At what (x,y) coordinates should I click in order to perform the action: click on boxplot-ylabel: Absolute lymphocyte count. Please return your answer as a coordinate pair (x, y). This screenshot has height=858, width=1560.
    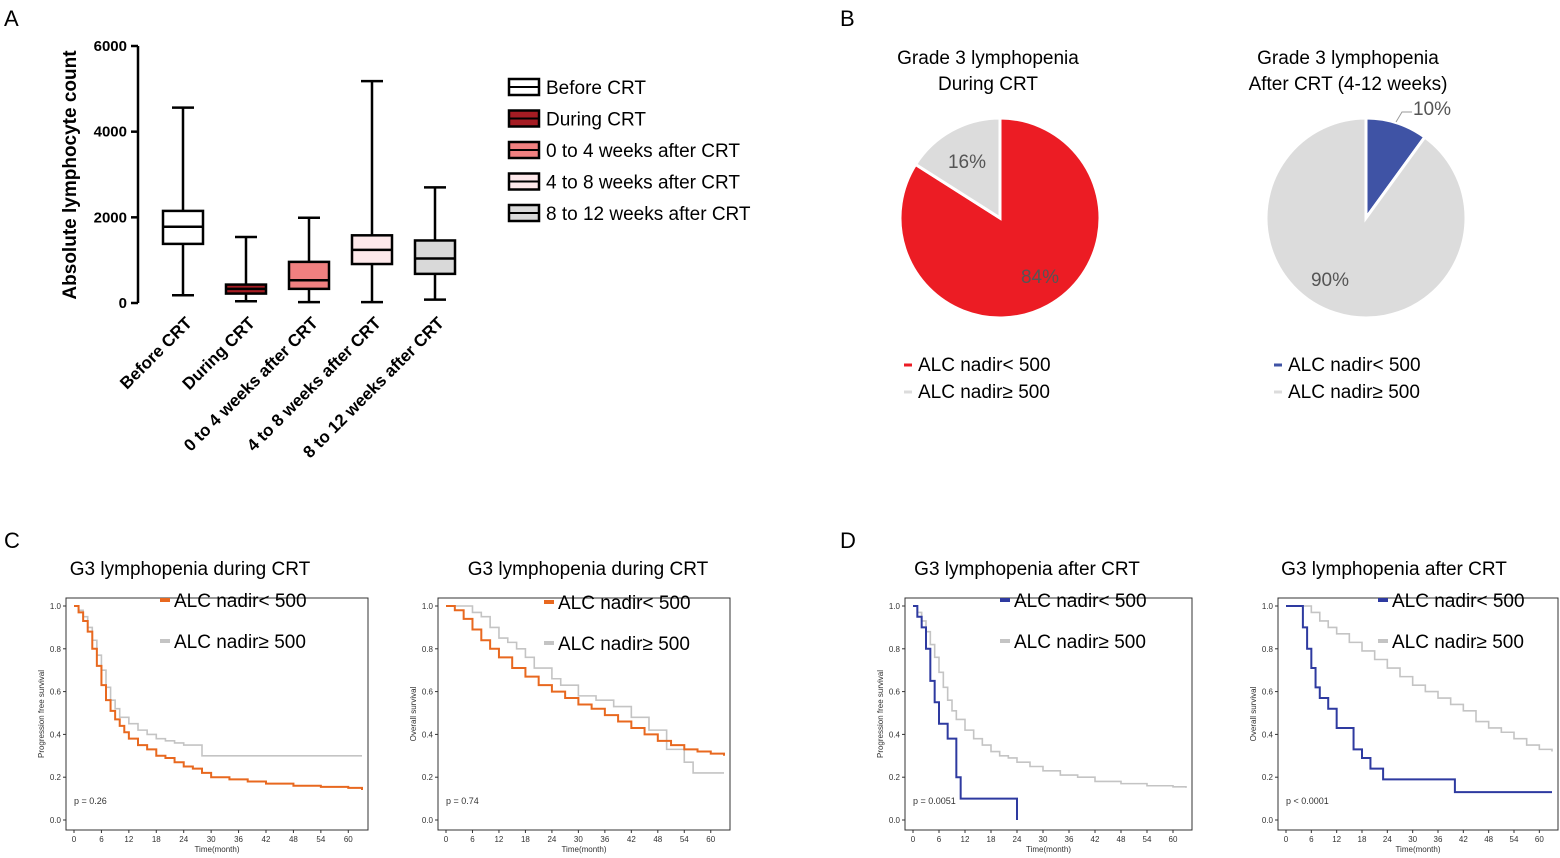
    Looking at the image, I should click on (70, 175).